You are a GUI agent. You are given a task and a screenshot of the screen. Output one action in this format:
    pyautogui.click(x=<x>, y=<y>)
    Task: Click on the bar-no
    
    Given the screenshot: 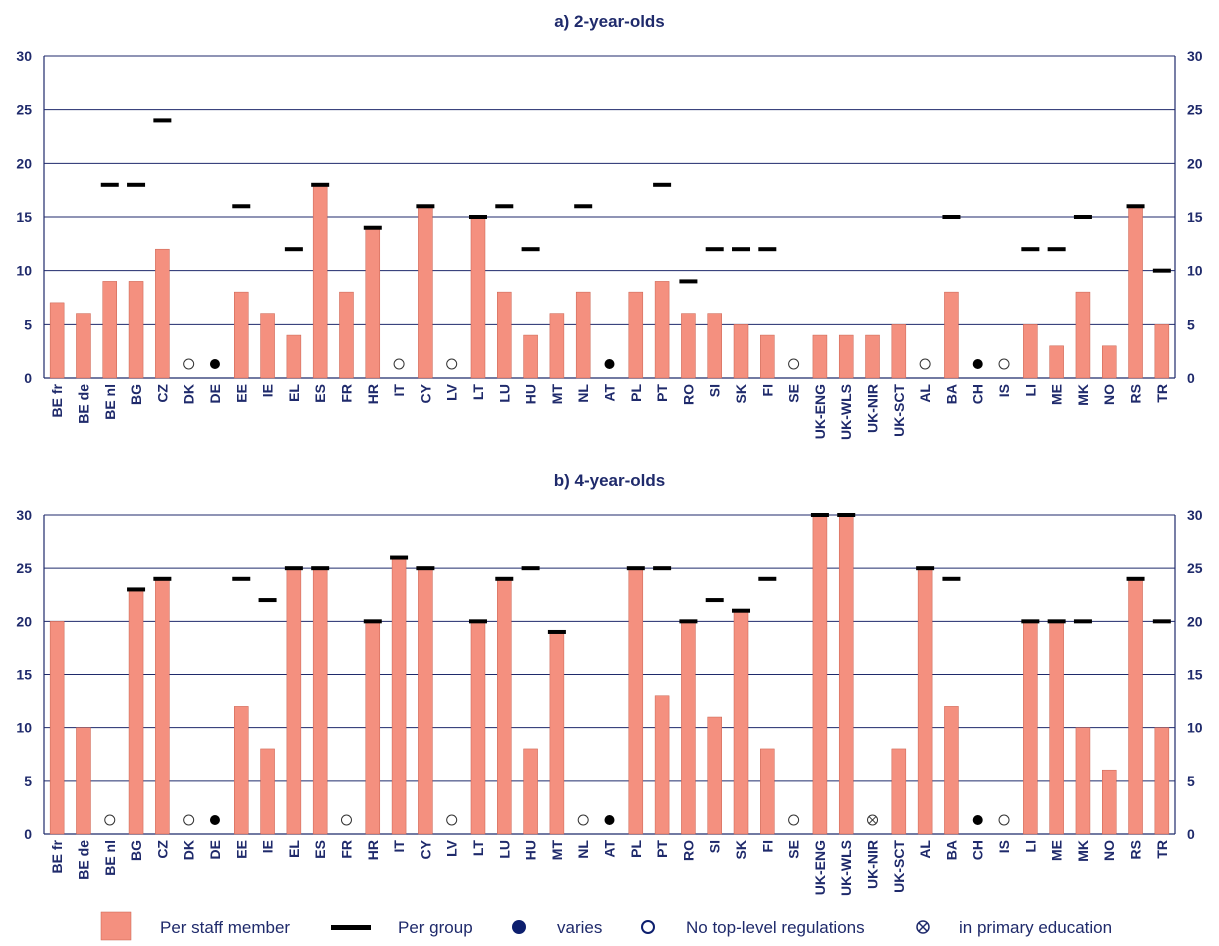 What is the action you would take?
    pyautogui.click(x=1109, y=802)
    